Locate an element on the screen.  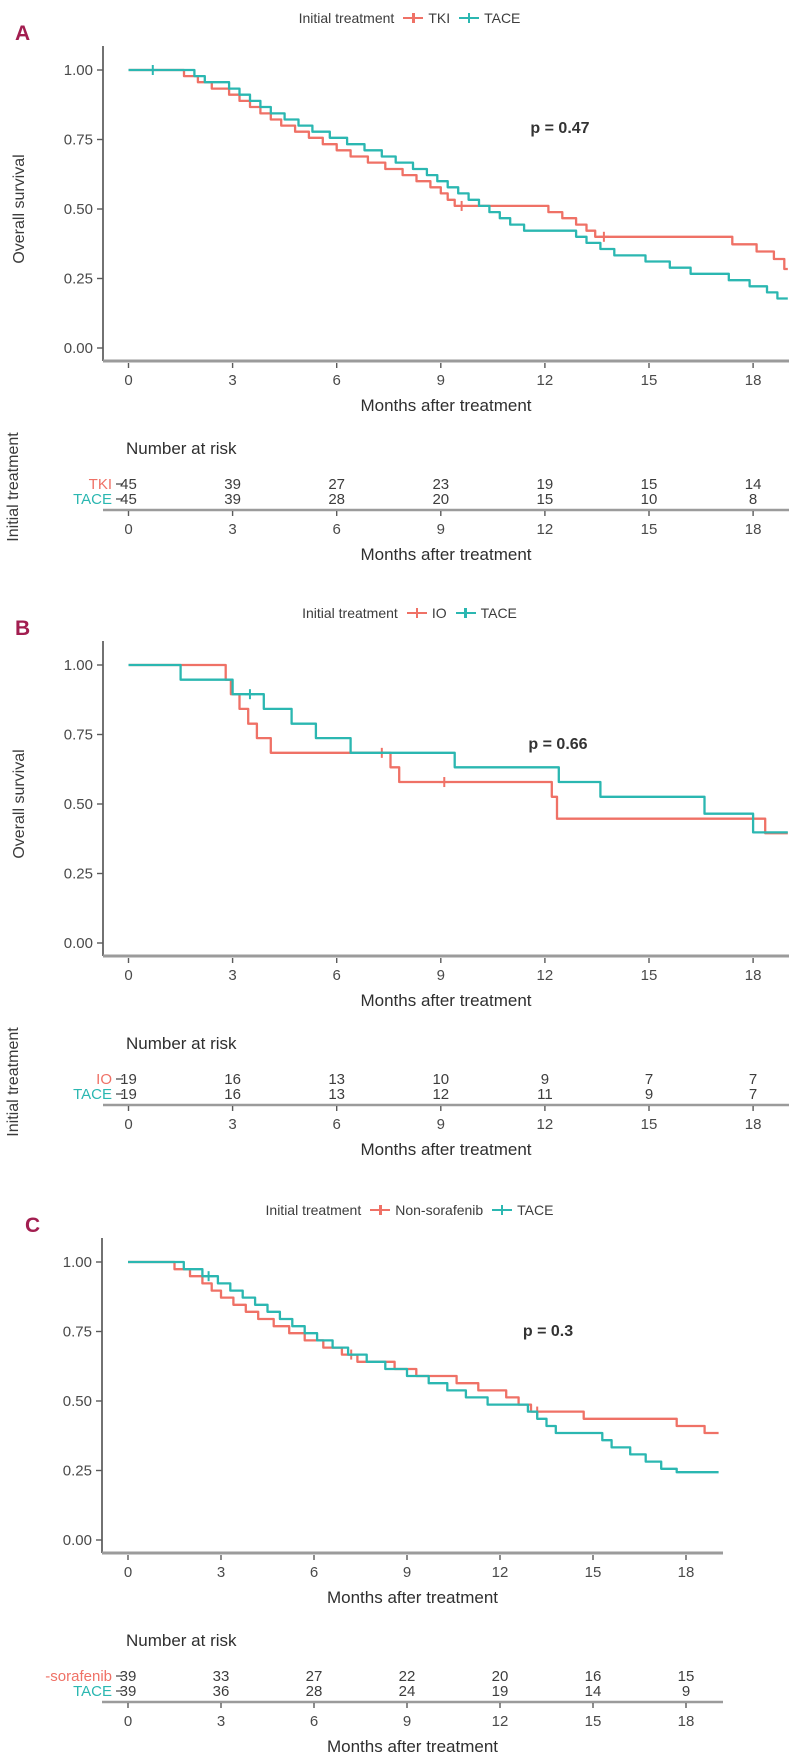
risk-count: 10 is located at coordinates (440, 1079).